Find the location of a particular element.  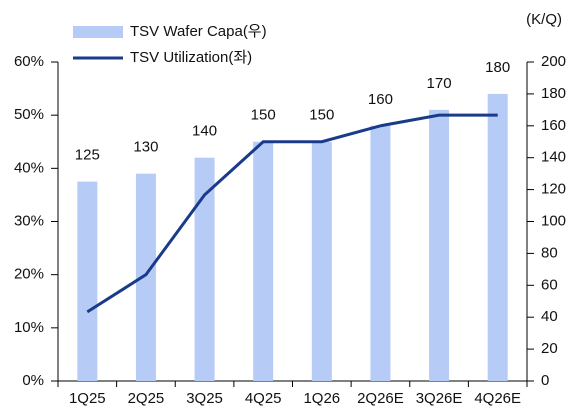

y2-unit-label: (K/Q) is located at coordinates (544, 19).